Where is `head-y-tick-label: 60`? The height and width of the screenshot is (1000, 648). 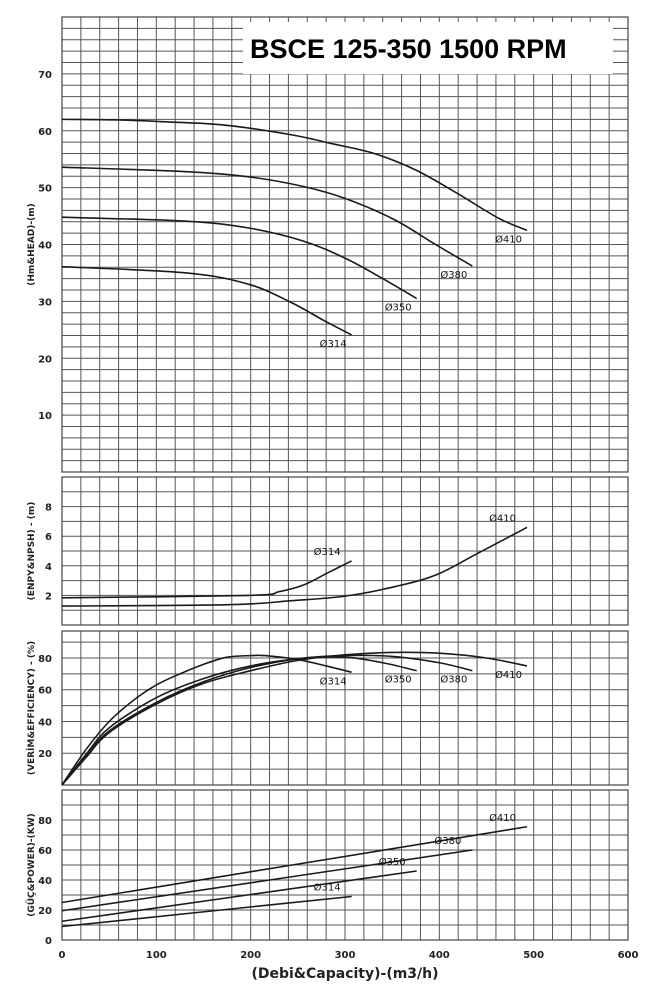
head-y-tick-label: 60 is located at coordinates (45, 132).